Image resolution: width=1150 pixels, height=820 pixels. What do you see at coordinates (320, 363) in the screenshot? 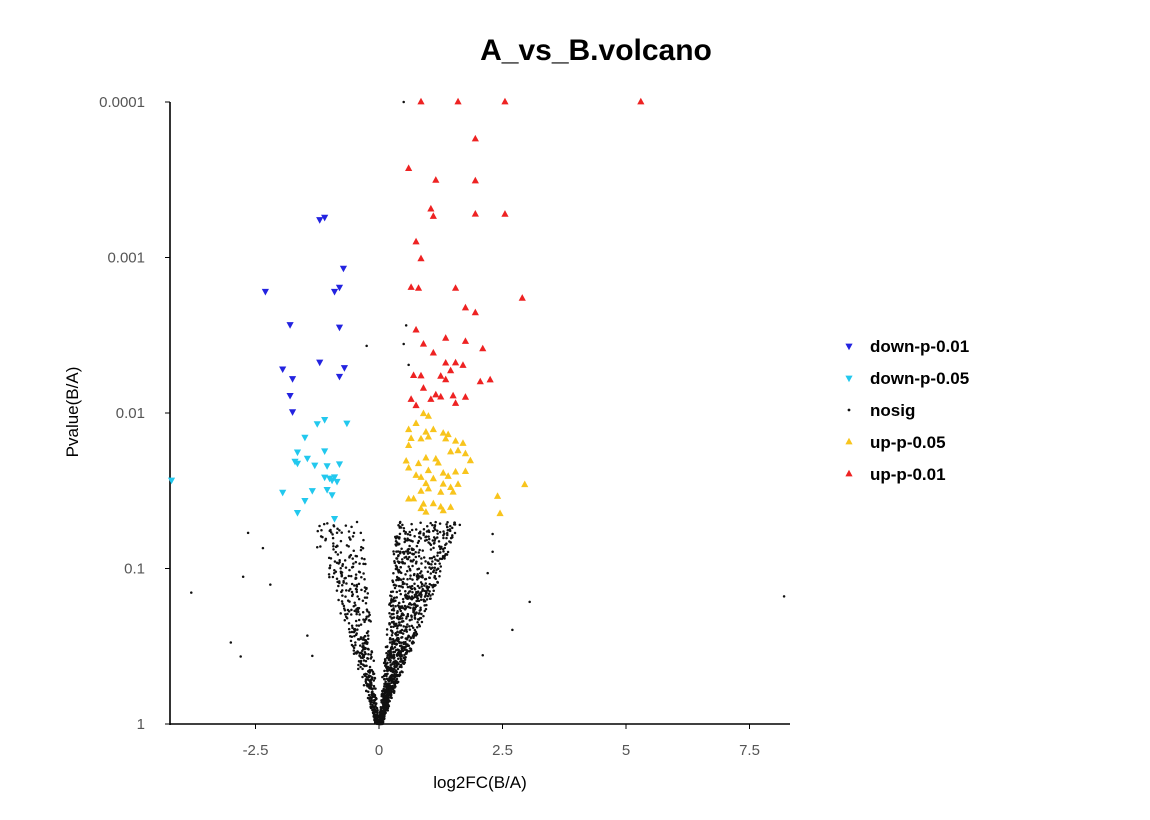
I see `down-p-0.01-point` at bounding box center [320, 363].